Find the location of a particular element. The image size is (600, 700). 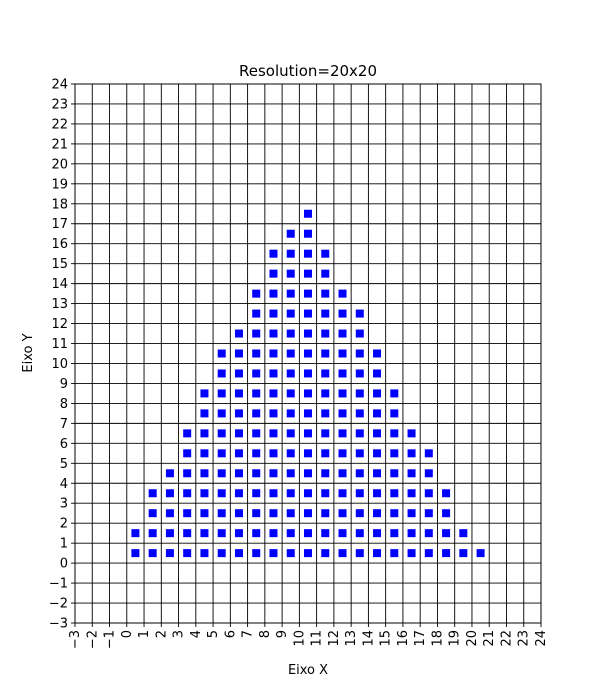

y-tick-label: 7 is located at coordinates (64, 424).